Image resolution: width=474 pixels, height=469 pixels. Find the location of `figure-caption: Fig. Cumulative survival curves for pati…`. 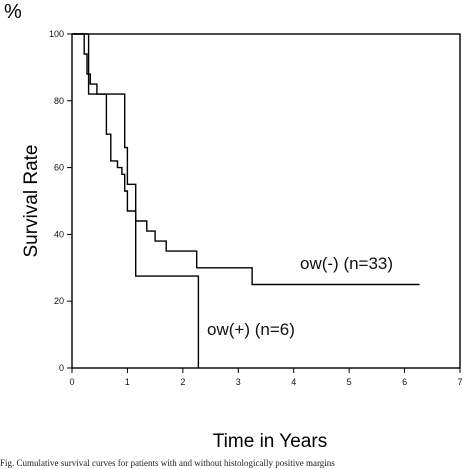

figure-caption: Fig. Cumulative survival curves for pati… is located at coordinates (167, 463).